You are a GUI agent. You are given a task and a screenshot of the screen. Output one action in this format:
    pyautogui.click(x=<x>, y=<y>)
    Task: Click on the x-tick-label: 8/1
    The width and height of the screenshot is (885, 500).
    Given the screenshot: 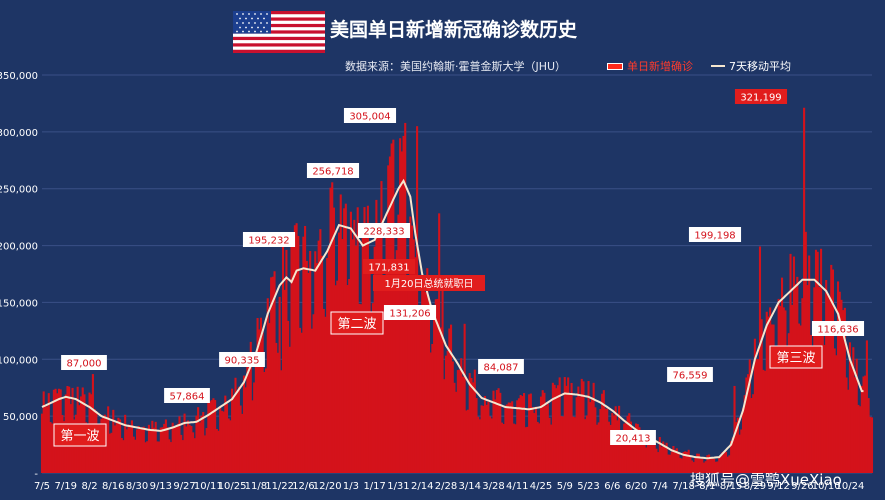 What is the action you would take?
    pyautogui.click(x=707, y=486)
    